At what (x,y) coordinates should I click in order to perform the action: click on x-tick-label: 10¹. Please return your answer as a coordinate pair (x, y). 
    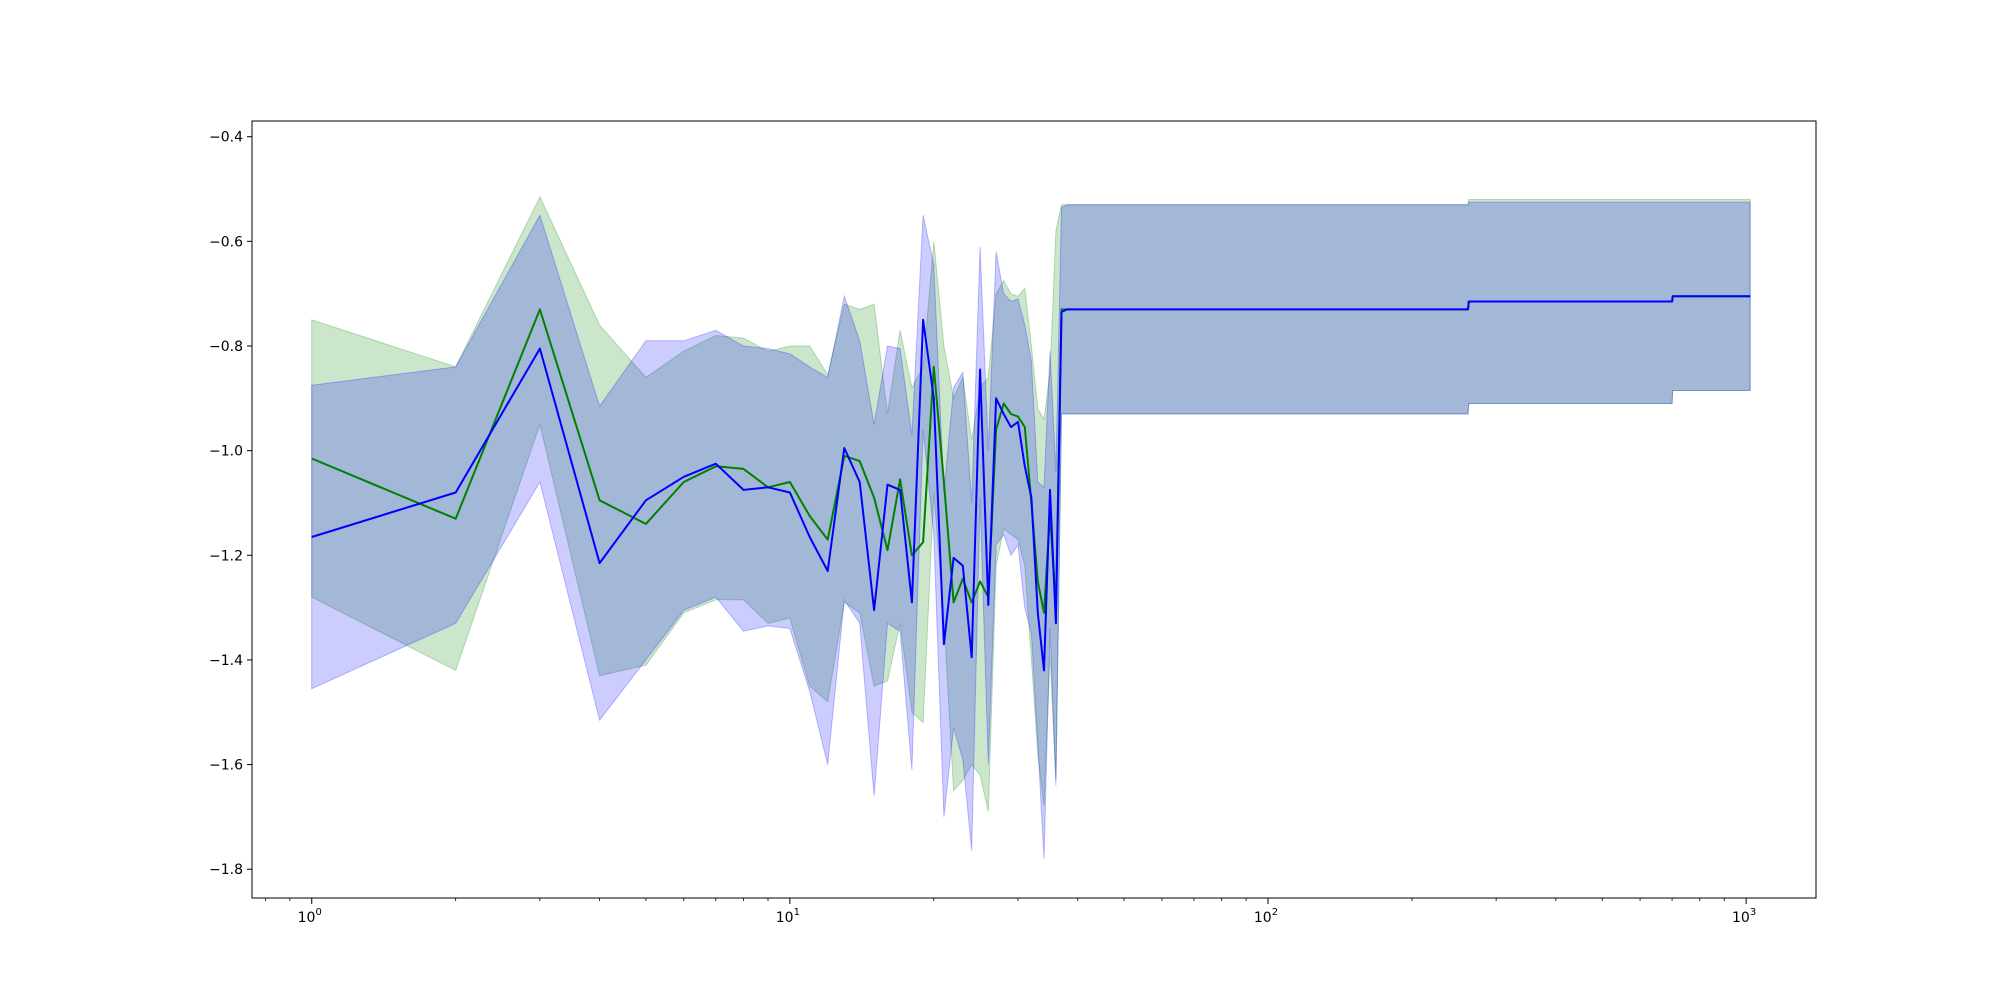
    Looking at the image, I should click on (788, 916).